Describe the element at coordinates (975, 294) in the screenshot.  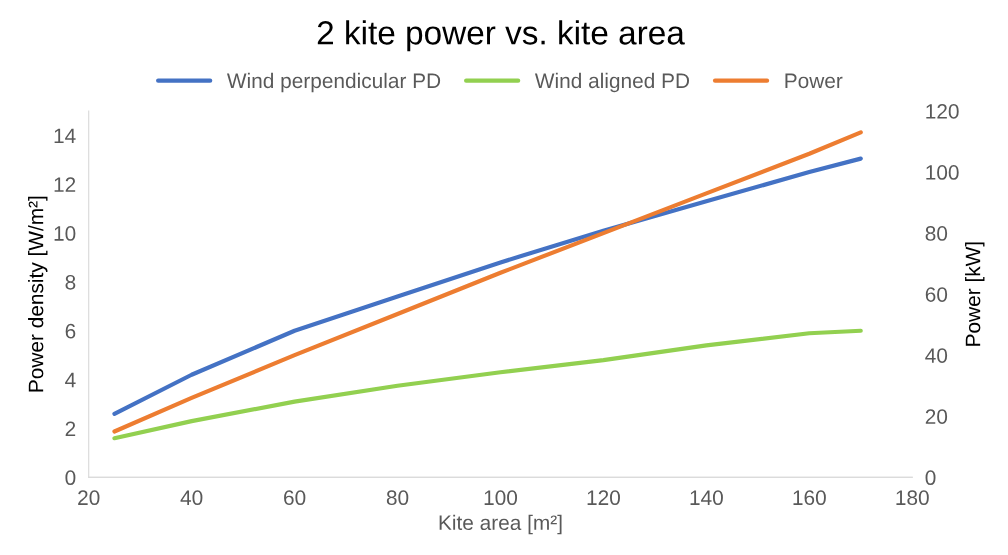
I see `y2-axis-title: Power [kW]` at that location.